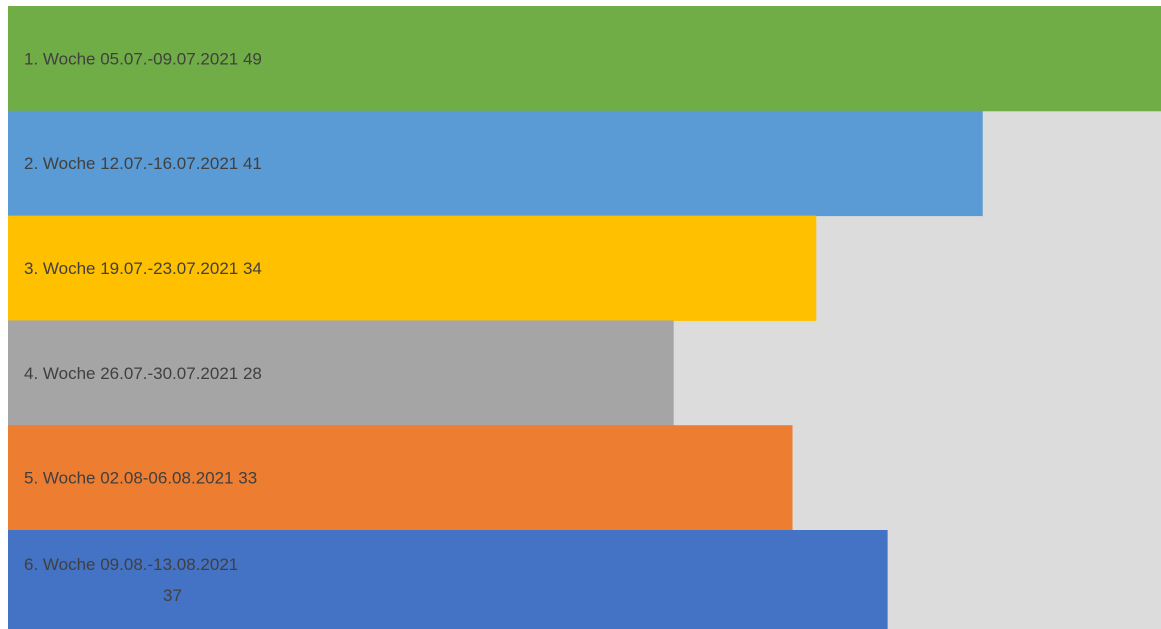 The width and height of the screenshot is (1161, 629). Describe the element at coordinates (131, 564) in the screenshot. I see `bar-category-6: 6. Woche 09.08.-13.08.2021` at that location.